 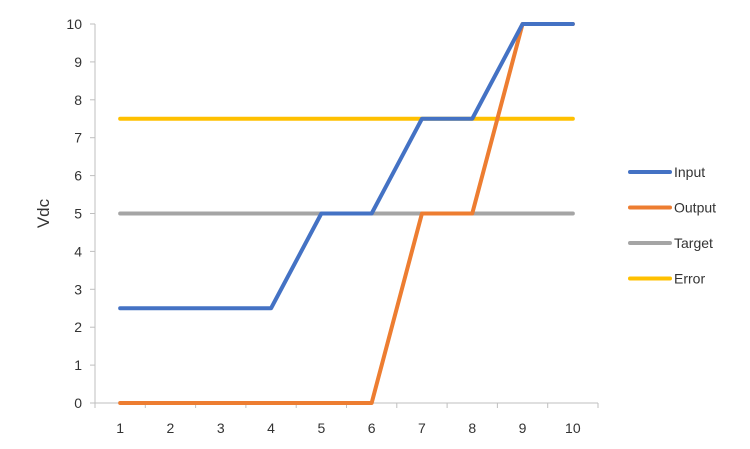 What do you see at coordinates (689, 172) in the screenshot?
I see `legend-label-input: Input` at bounding box center [689, 172].